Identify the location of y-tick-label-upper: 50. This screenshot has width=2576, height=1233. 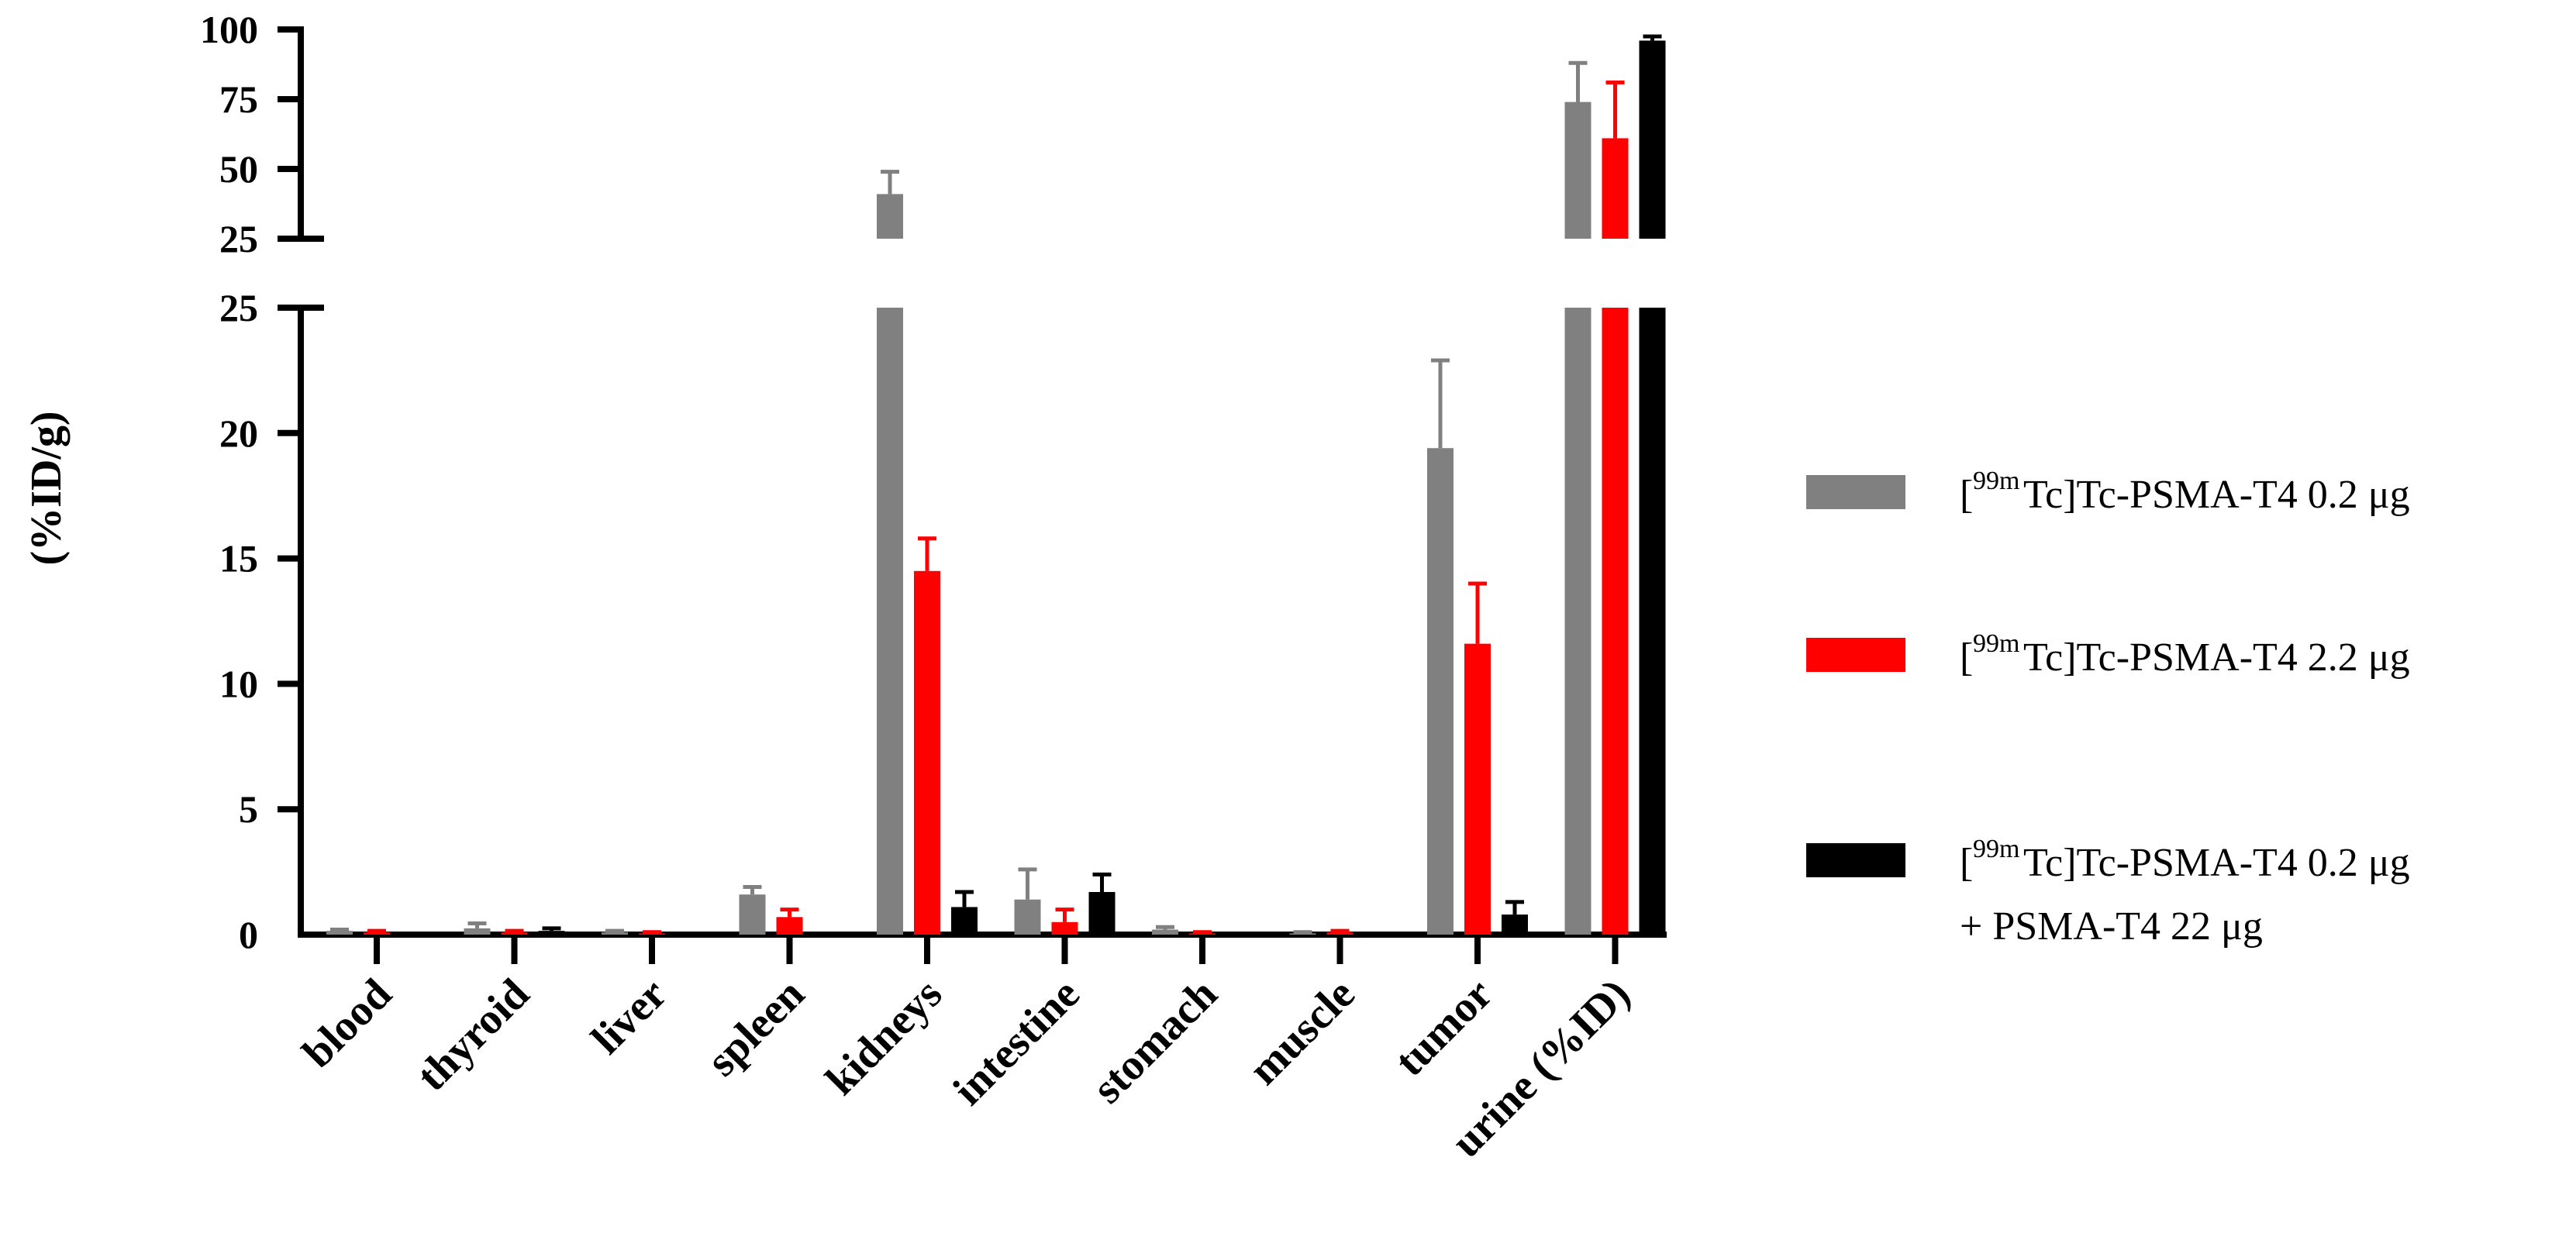
(238, 169).